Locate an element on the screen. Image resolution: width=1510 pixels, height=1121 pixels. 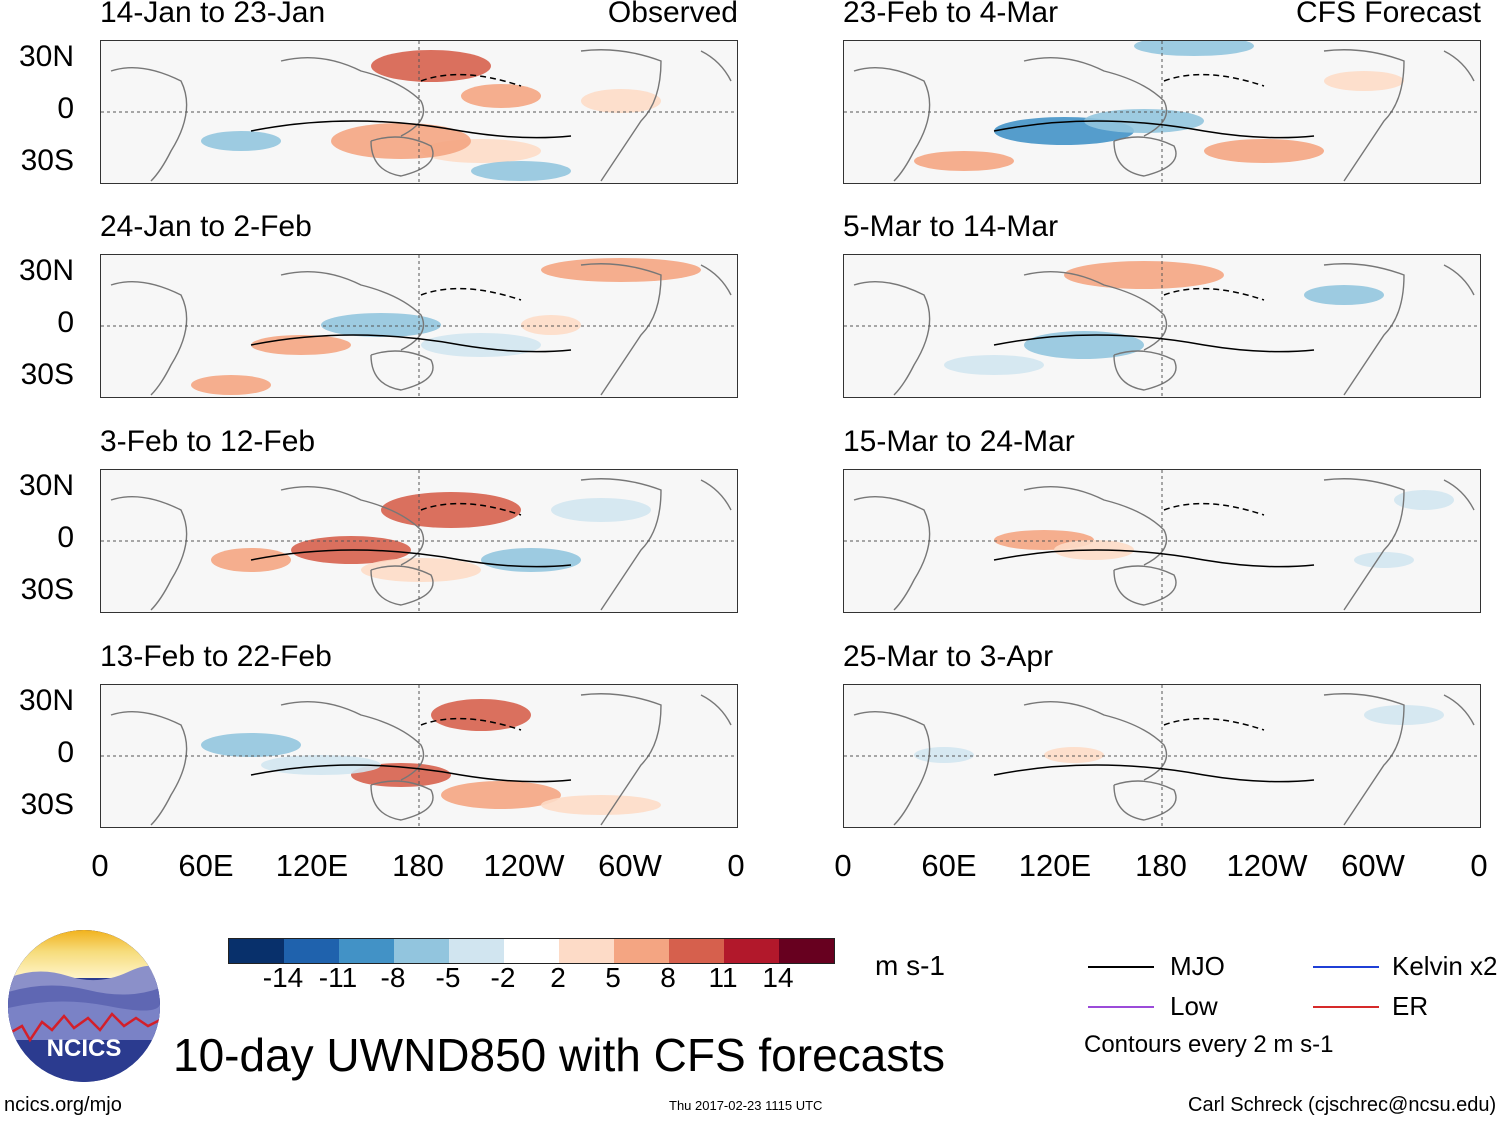
colorbar-tick-label: -11 is located at coordinates (338, 977).